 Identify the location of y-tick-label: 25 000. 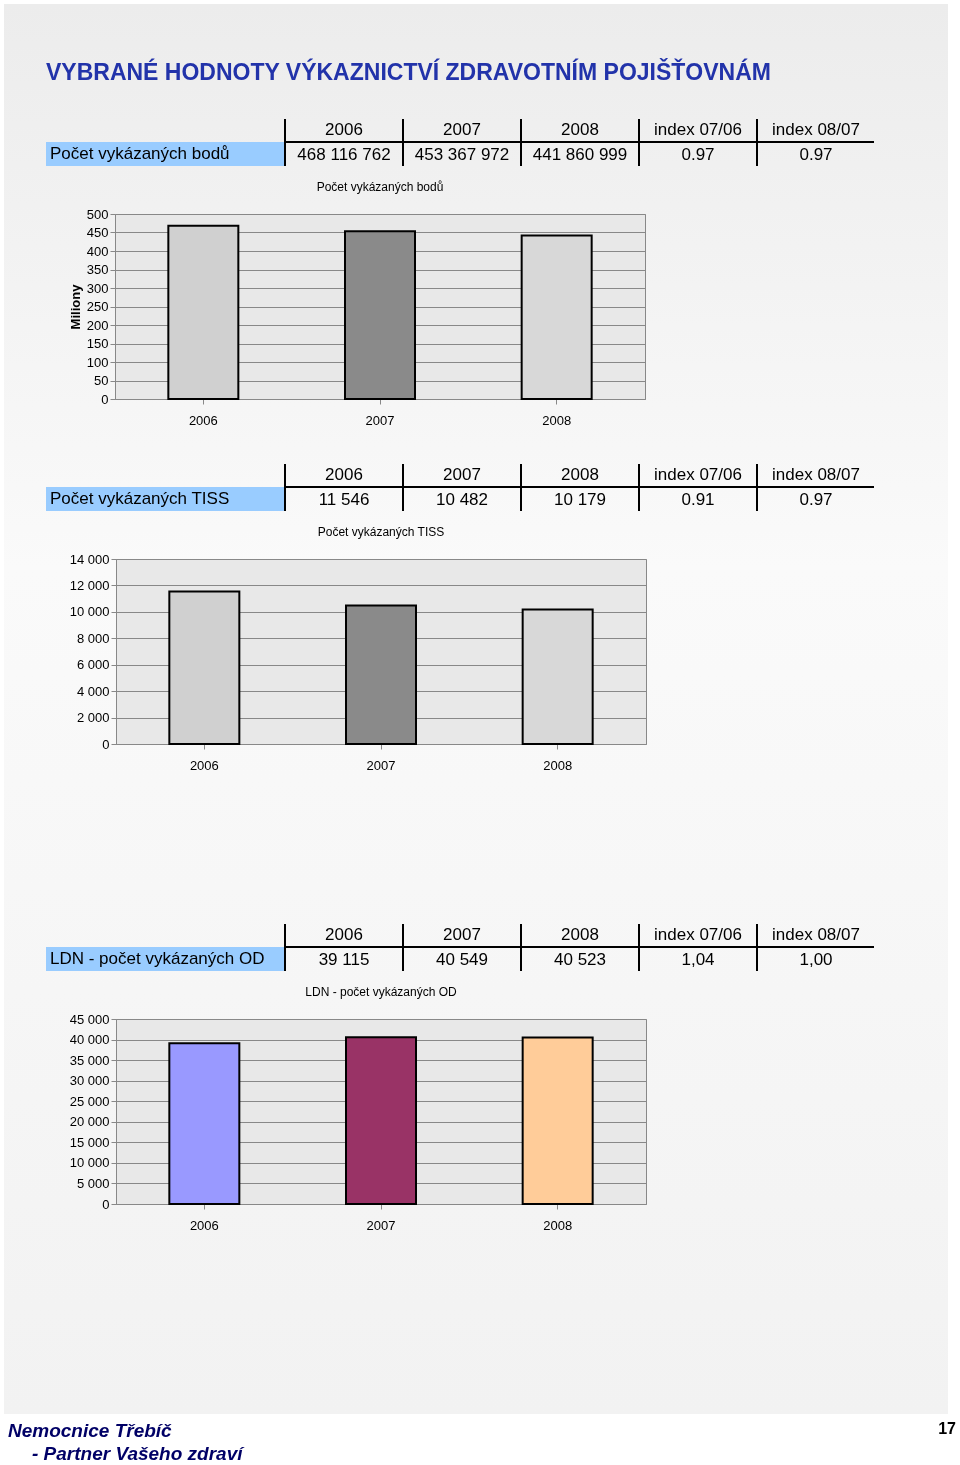
(89, 1101).